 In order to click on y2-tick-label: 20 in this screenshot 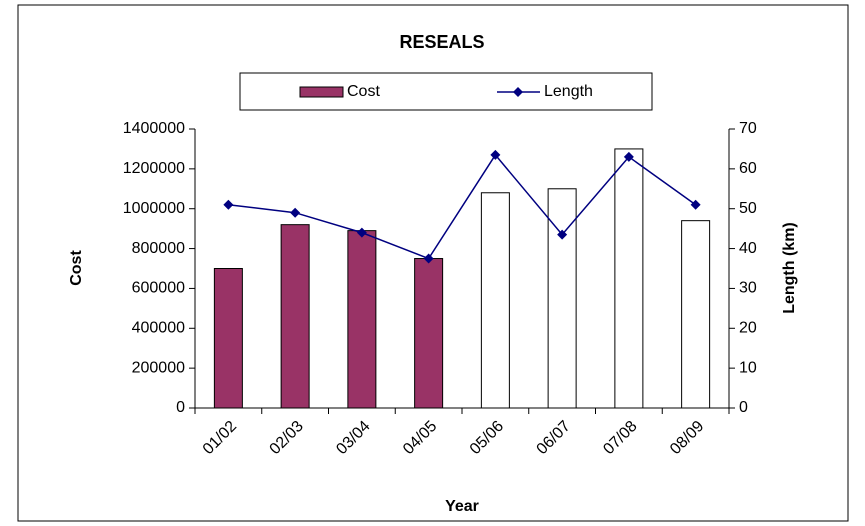, I will do `click(748, 328)`.